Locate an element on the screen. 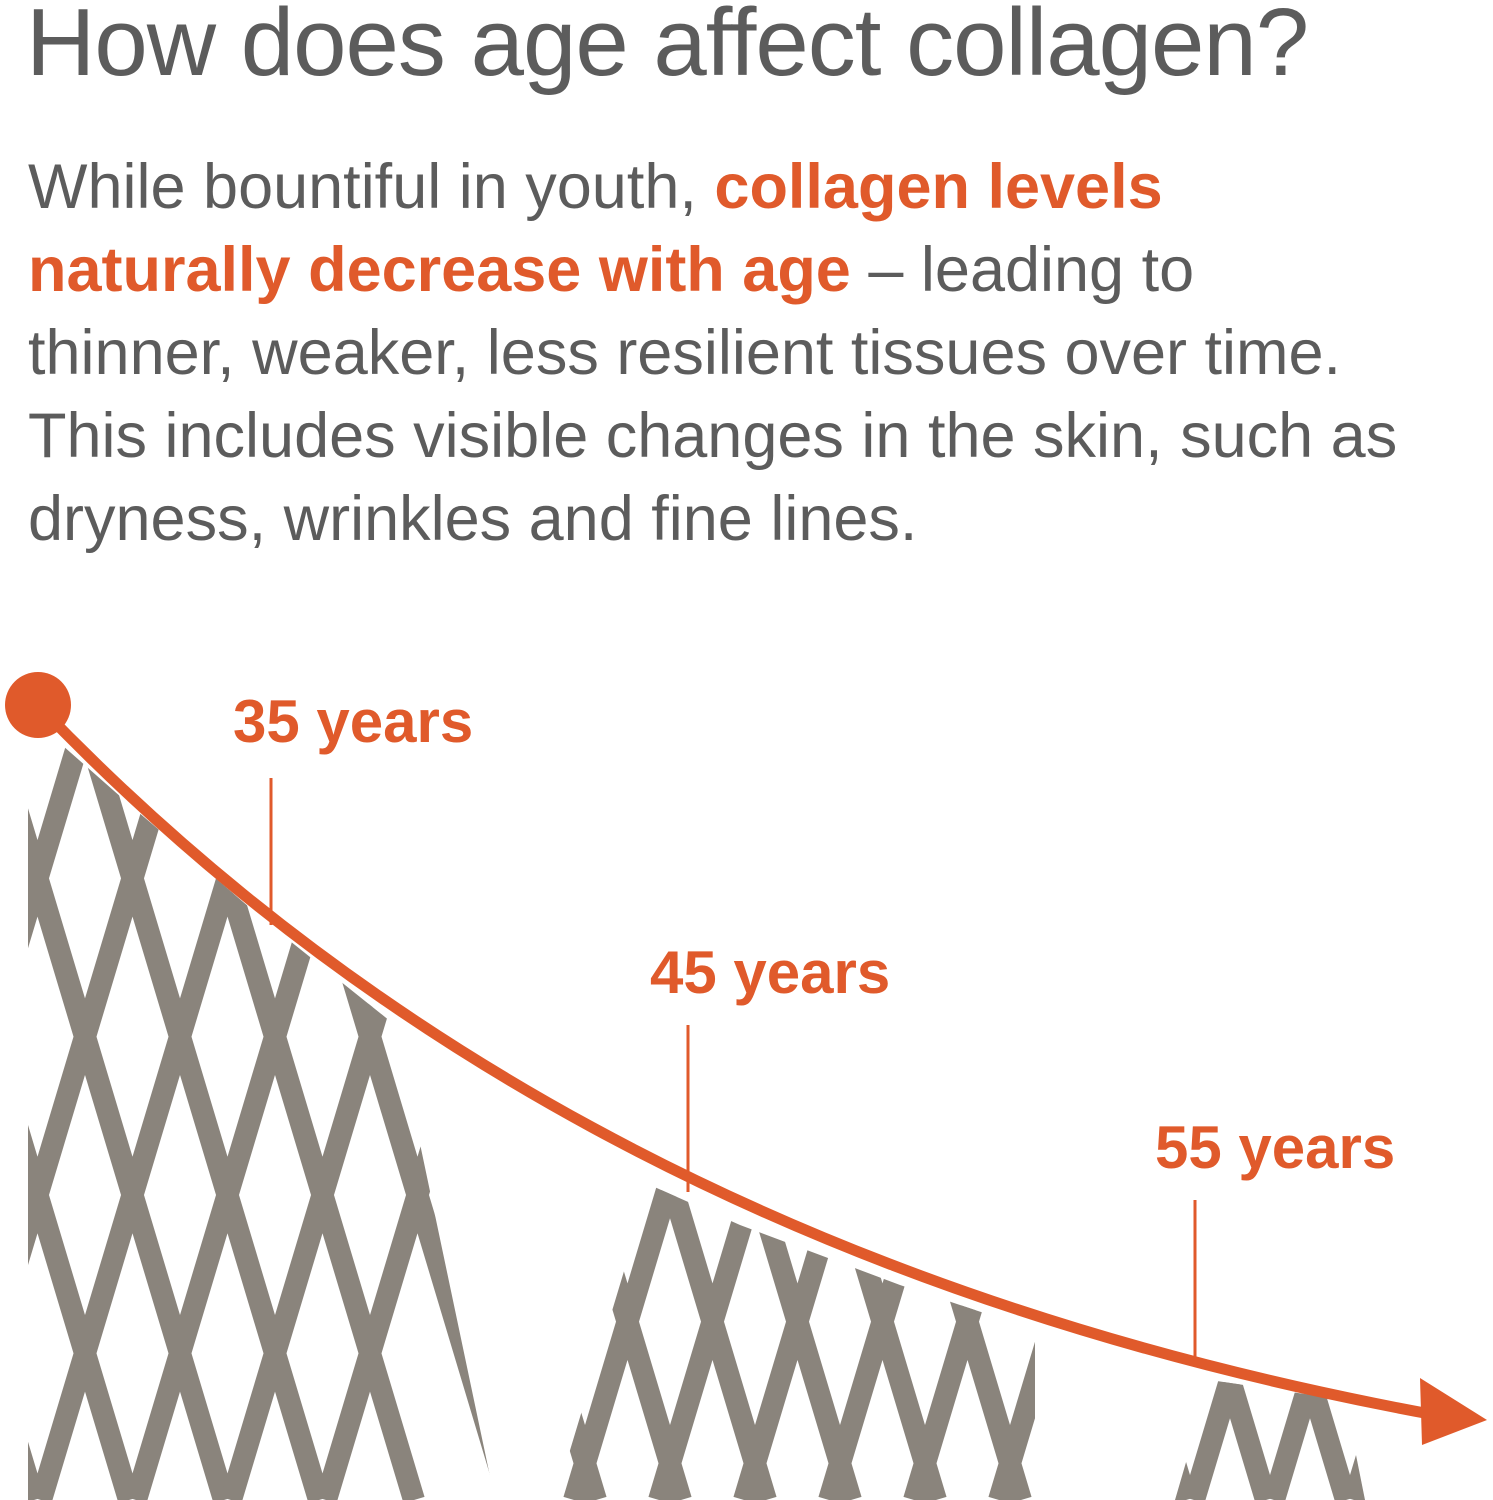 Image resolution: width=1493 pixels, height=1500 pixels. lattice-cluster is located at coordinates (1239, 1440).